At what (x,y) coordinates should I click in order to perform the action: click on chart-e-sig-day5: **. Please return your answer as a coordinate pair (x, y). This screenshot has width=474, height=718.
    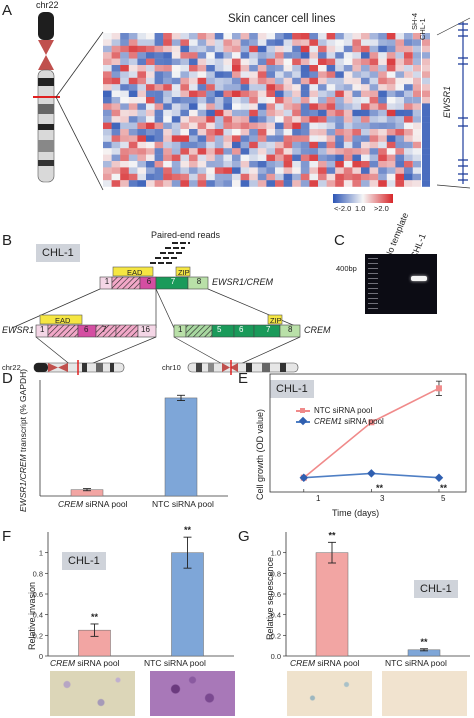
    Looking at the image, I should click on (444, 488).